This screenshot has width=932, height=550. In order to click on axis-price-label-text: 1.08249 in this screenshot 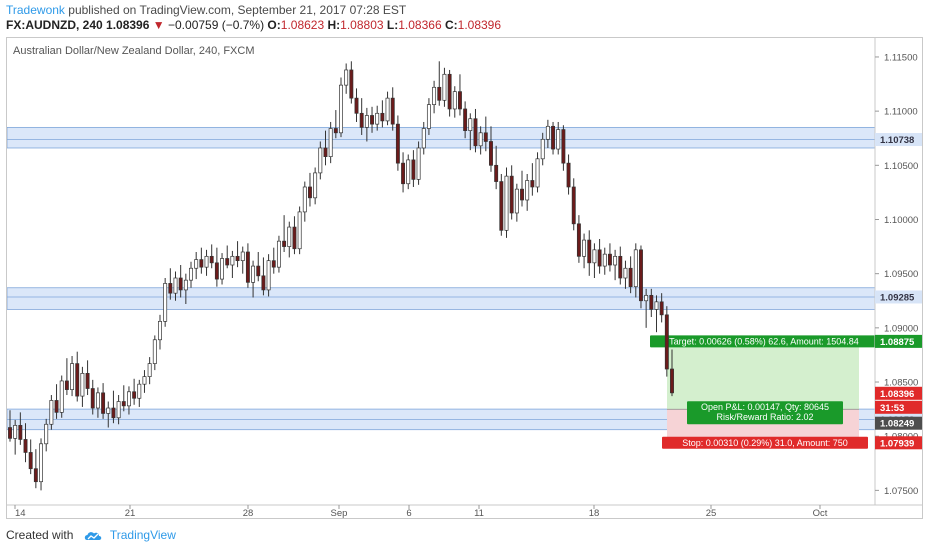, I will do `click(897, 424)`.